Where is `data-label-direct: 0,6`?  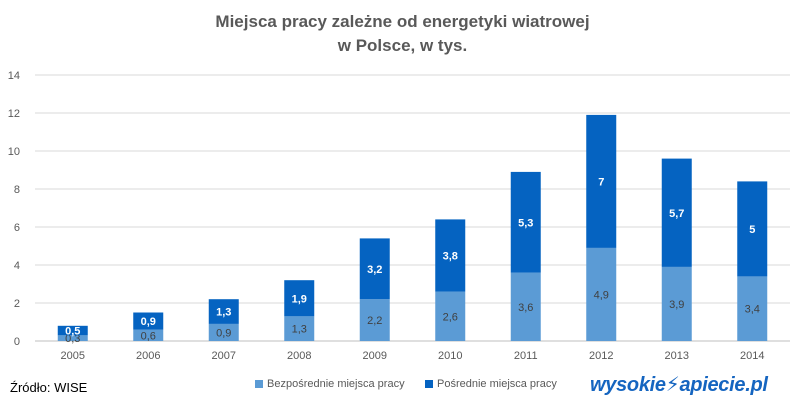 data-label-direct: 0,6 is located at coordinates (148, 336).